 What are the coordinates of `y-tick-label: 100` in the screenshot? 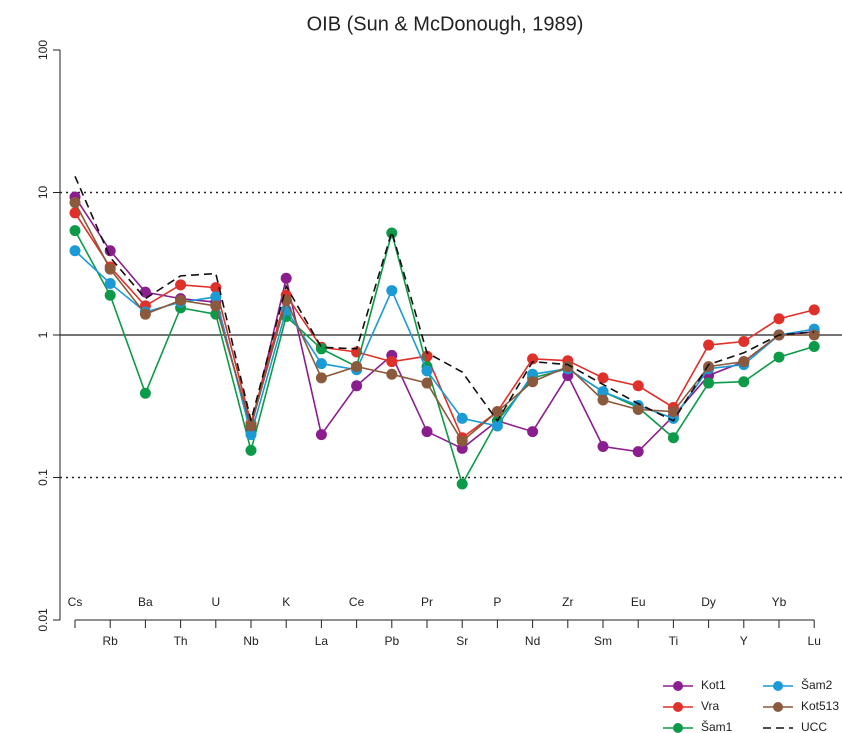 It's located at (43, 50).